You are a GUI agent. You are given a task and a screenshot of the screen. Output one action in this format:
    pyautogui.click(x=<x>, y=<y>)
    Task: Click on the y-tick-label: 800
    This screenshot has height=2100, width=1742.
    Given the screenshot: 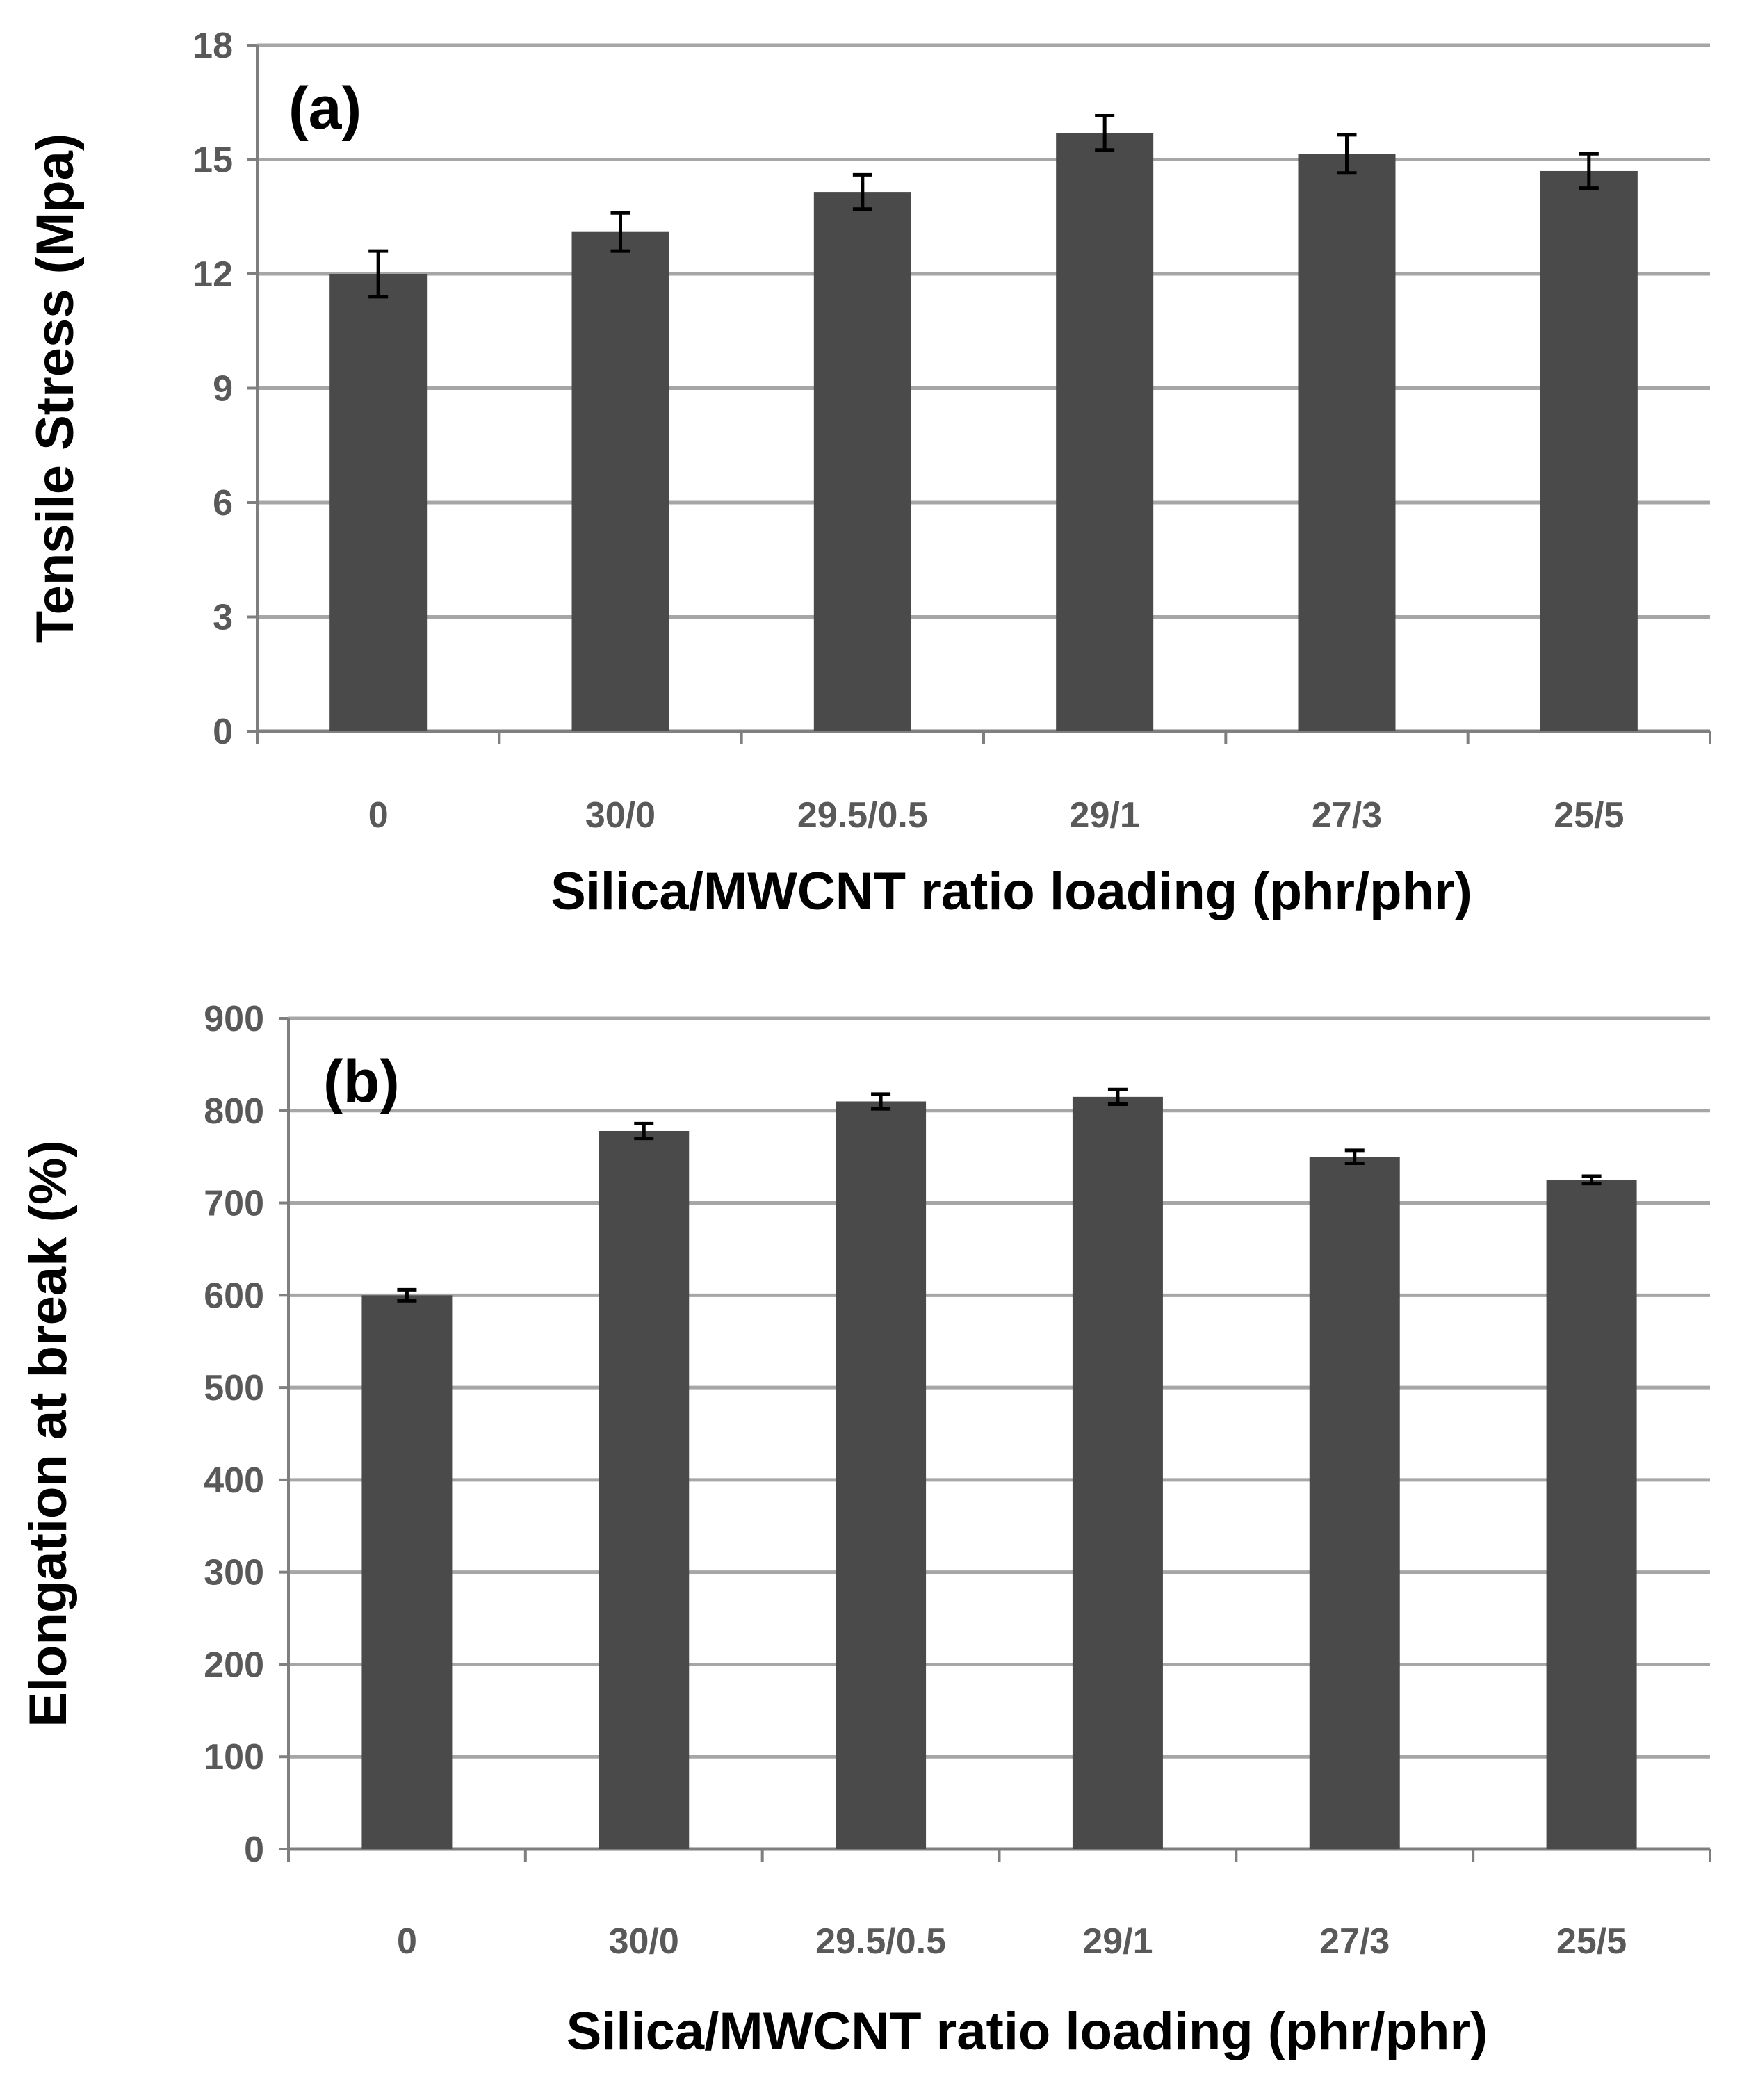 What is the action you would take?
    pyautogui.click(x=234, y=1111)
    